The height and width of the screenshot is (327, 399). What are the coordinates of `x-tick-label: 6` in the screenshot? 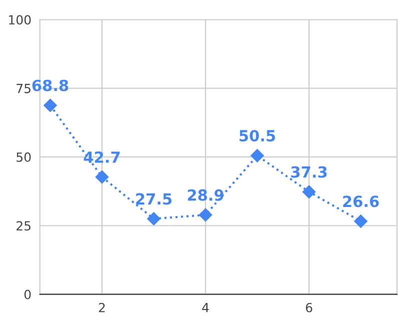 It's located at (309, 307).